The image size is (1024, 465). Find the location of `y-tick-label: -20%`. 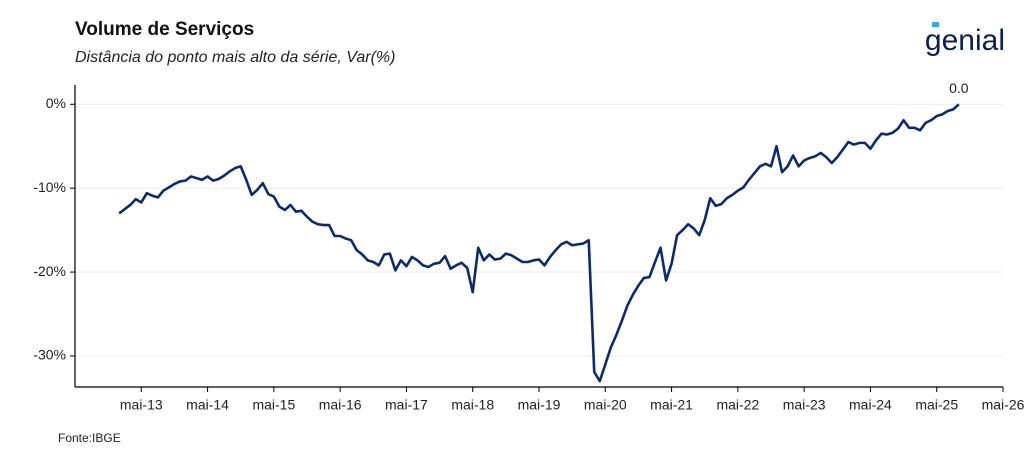

y-tick-label: -20% is located at coordinates (49, 271).